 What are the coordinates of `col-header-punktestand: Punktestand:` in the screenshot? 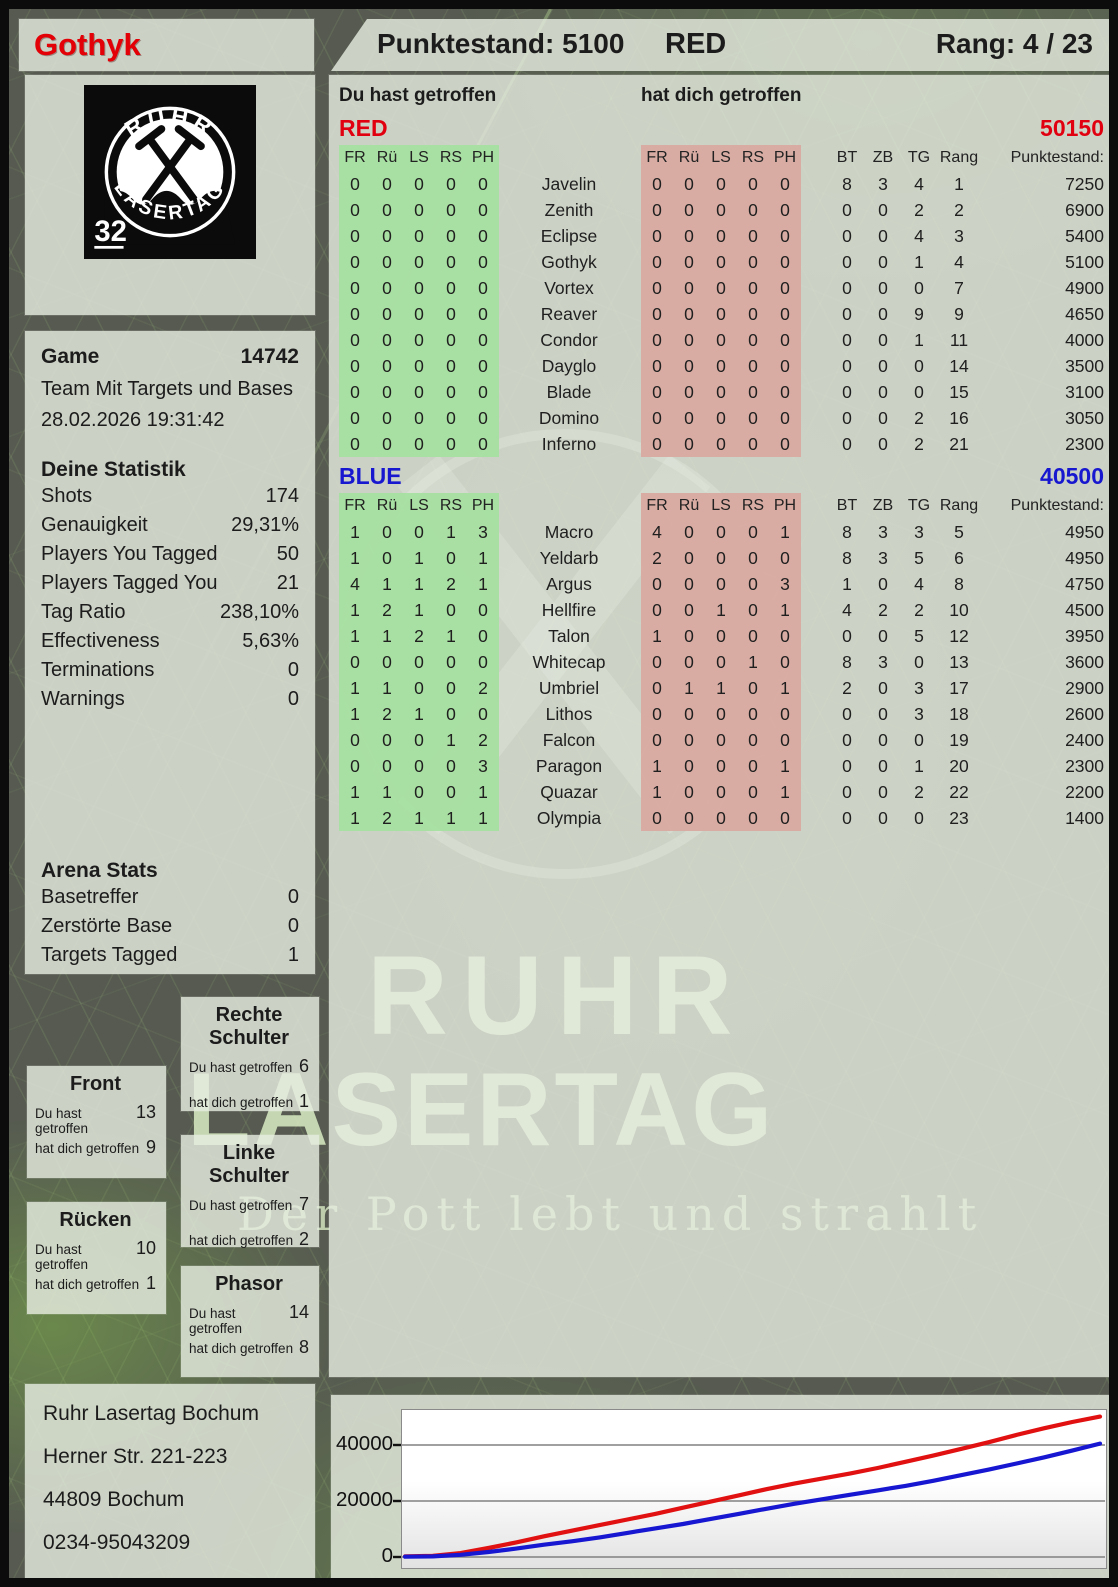 It's located at (1057, 505).